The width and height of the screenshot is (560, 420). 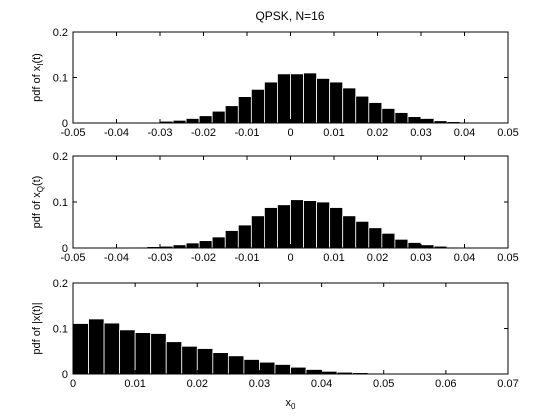 I want to click on y-axis-label: pdf of xI(t), so click(x=38, y=77).